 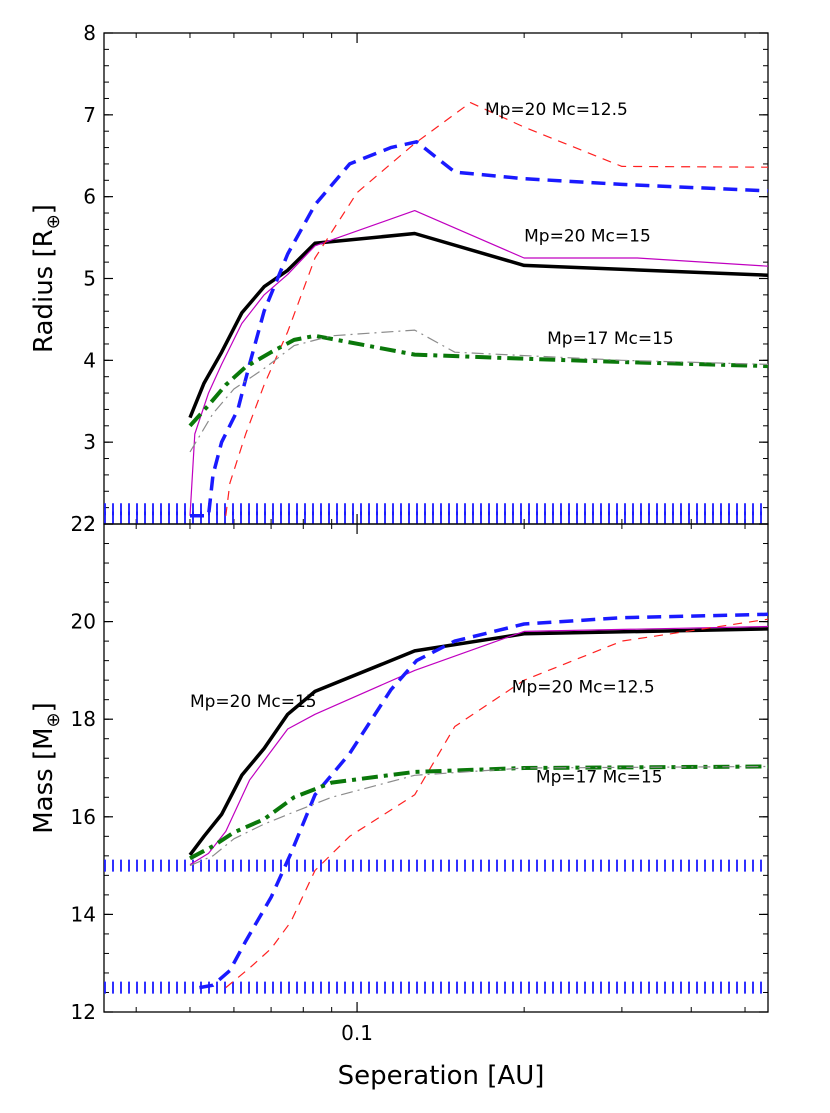 I want to click on y-tick-label: 2, so click(x=89, y=524).